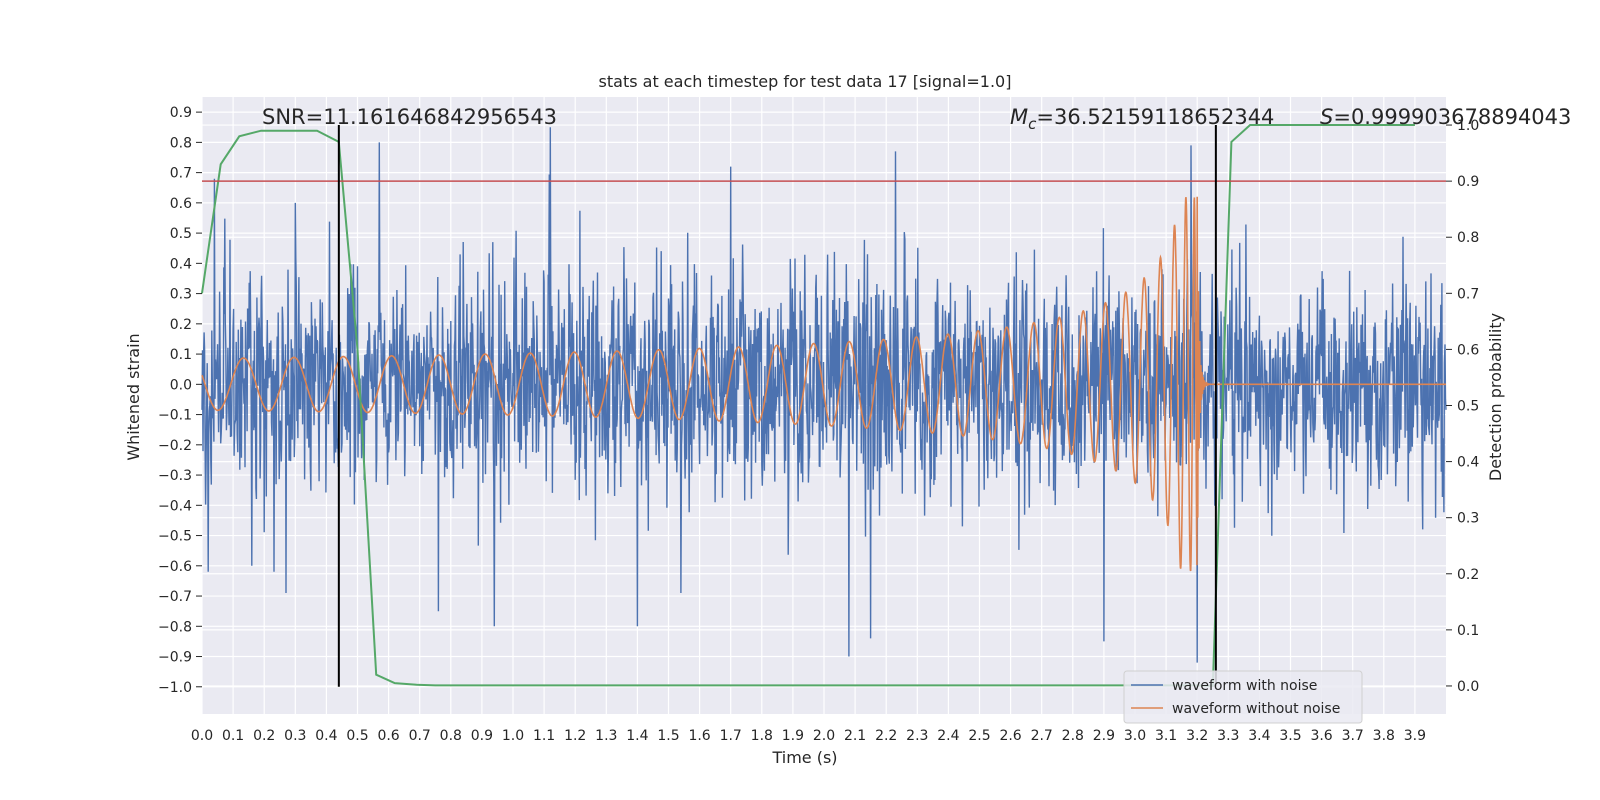 This screenshot has height=800, width=1600. Describe the element at coordinates (1228, 736) in the screenshot. I see `x-tick-label: 3.3` at that location.